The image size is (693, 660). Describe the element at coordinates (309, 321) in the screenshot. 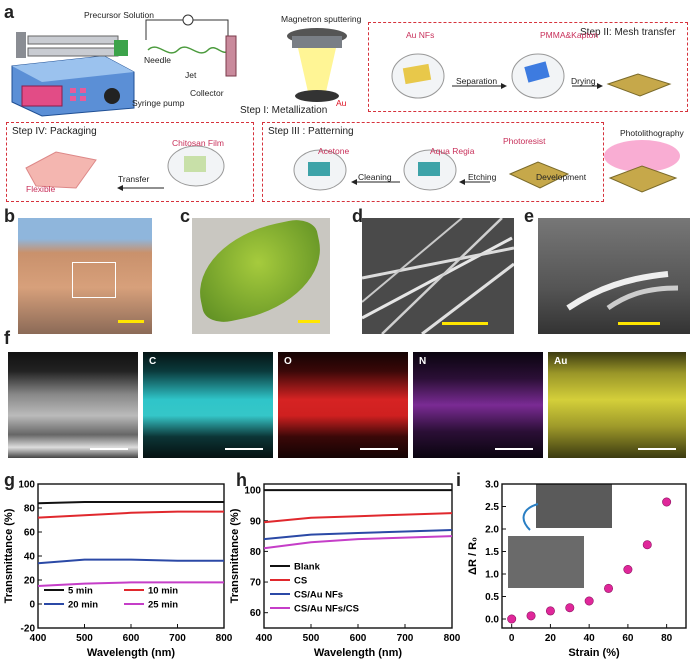

I see `scale-bar-c` at that location.